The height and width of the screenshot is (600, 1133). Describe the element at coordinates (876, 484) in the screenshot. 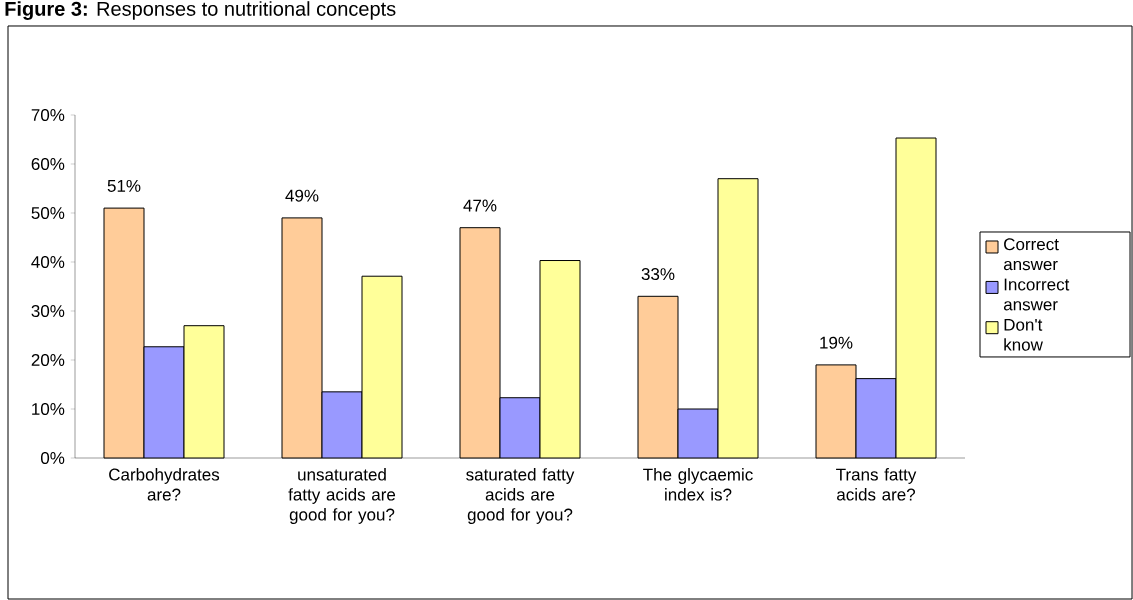

I see `x-tick-label: Trans fatty acids are?` at that location.